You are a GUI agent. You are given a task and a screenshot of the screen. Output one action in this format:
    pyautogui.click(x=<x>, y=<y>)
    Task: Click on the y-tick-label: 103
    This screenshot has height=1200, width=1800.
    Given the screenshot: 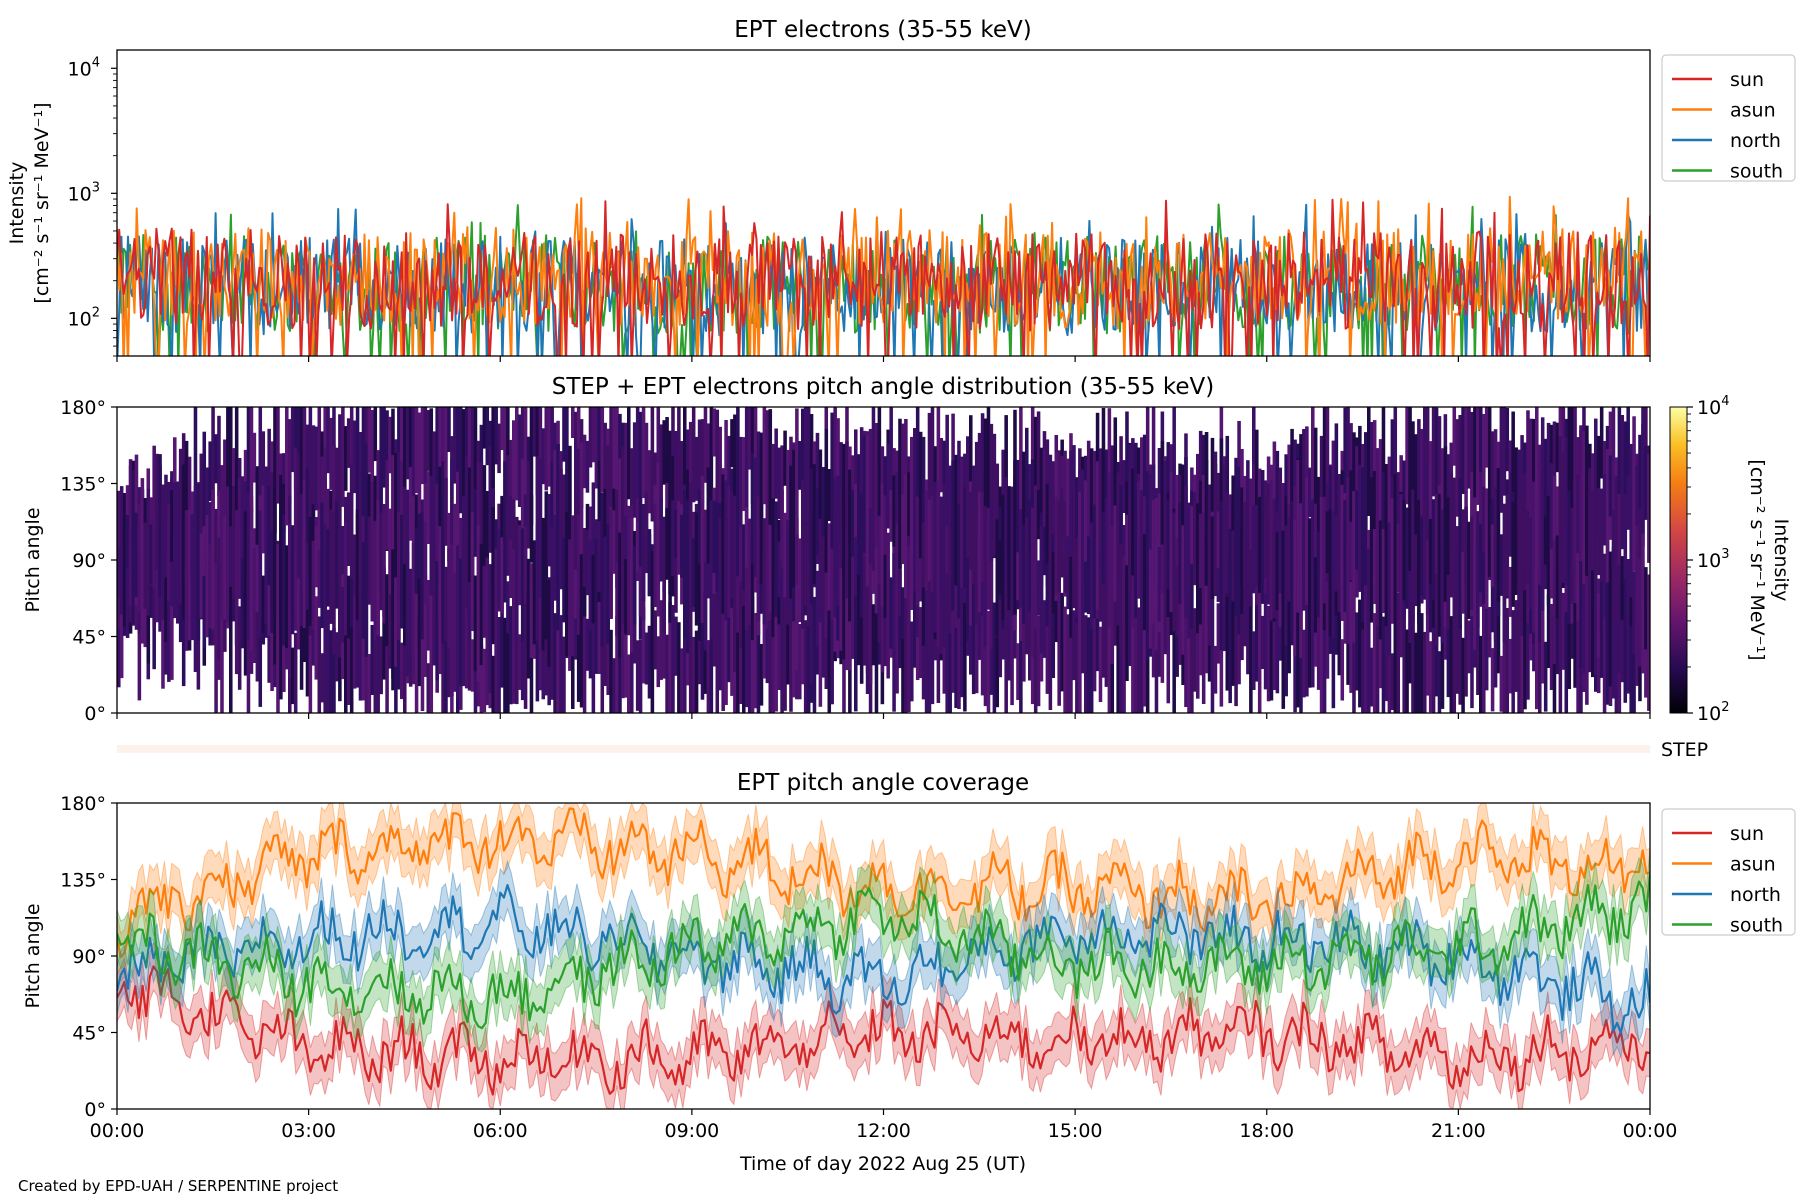 What is the action you would take?
    pyautogui.click(x=84, y=192)
    